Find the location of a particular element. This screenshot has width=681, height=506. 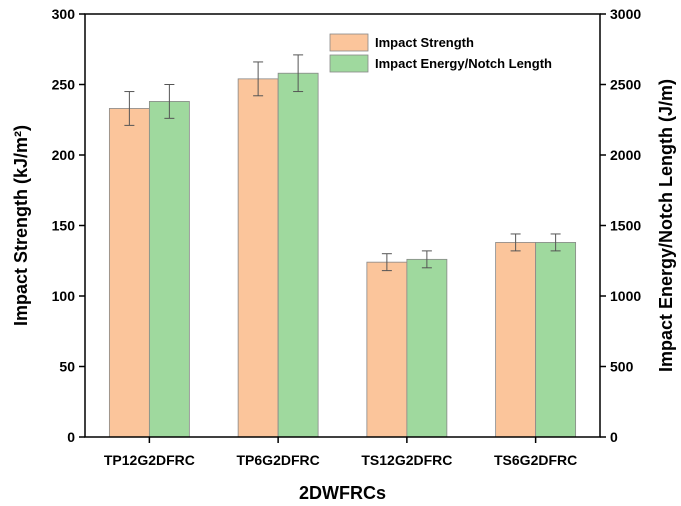

legend-label-impact-energy: Impact Energy/Notch Length is located at coordinates (463, 63).